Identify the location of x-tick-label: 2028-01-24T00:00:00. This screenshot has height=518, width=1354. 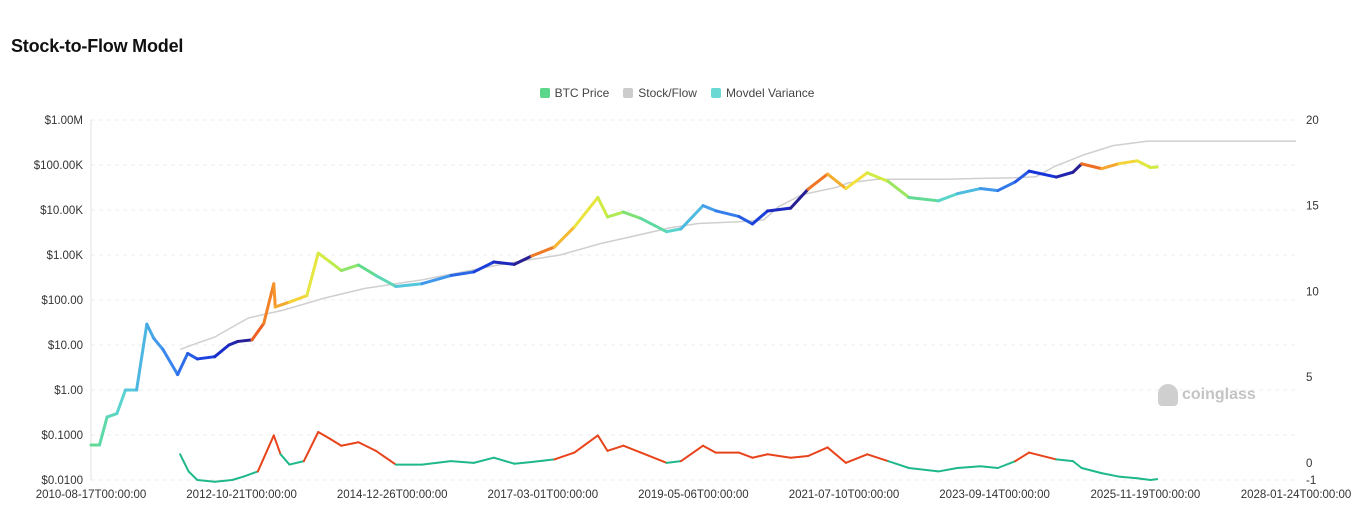
(1296, 495).